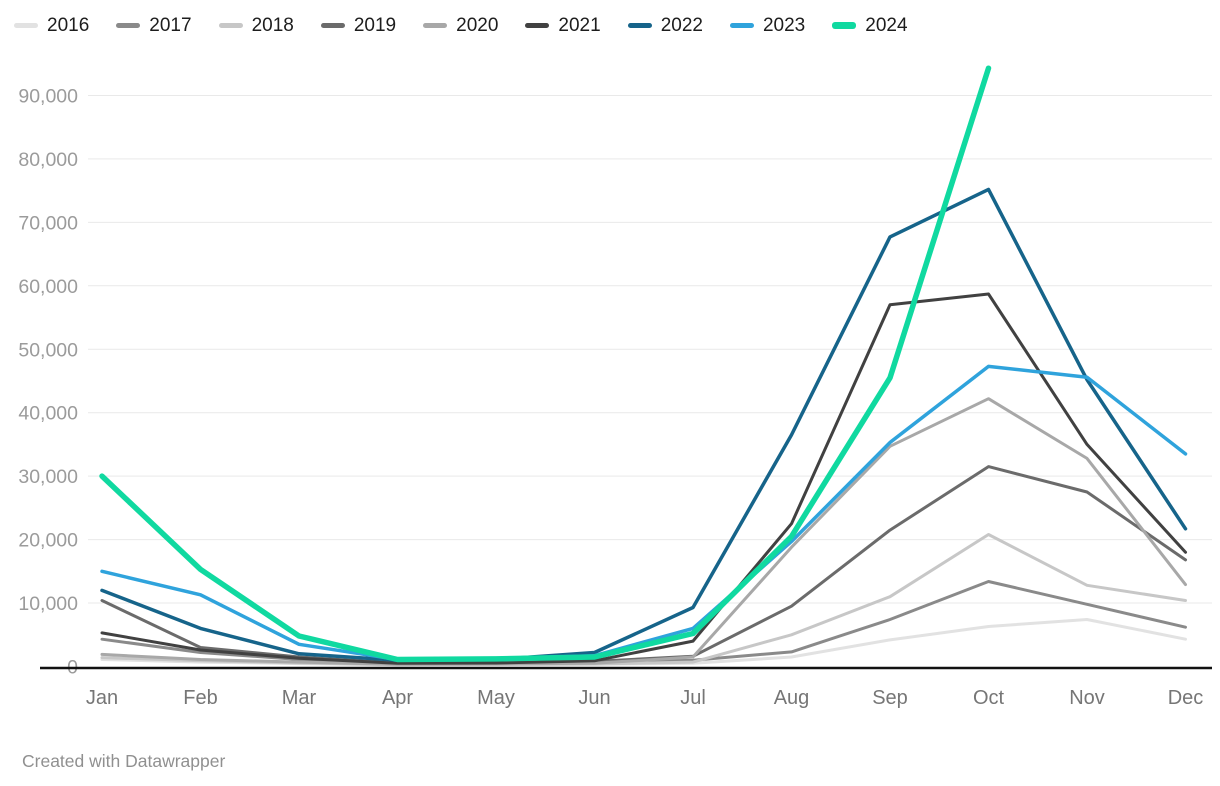 The height and width of the screenshot is (786, 1220). I want to click on legend-label: 2023, so click(784, 25).